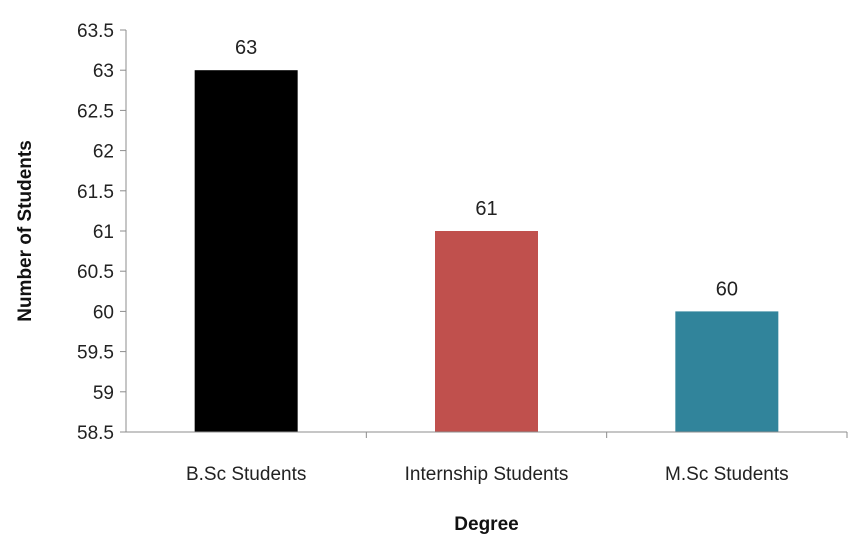  What do you see at coordinates (95, 192) in the screenshot?
I see `y-tick-label: 61.5` at bounding box center [95, 192].